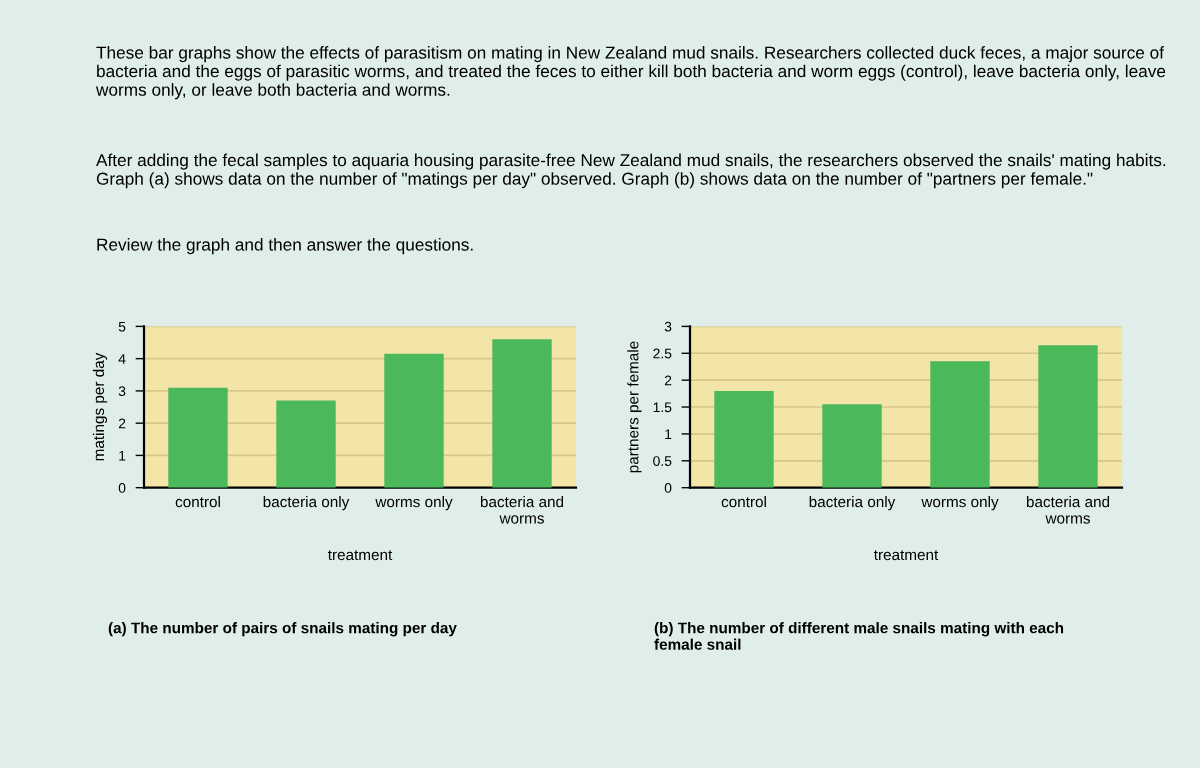 This screenshot has width=1200, height=768. Describe the element at coordinates (285, 246) in the screenshot. I see `text: Review the graph and then answer the questions.` at that location.